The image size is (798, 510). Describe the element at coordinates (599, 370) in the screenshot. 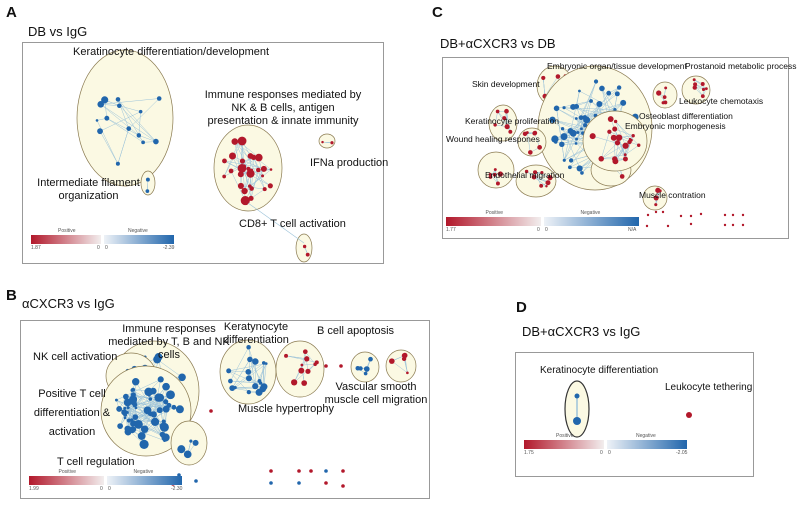

I see `cluster-label: Keratinocyte differentiation` at that location.